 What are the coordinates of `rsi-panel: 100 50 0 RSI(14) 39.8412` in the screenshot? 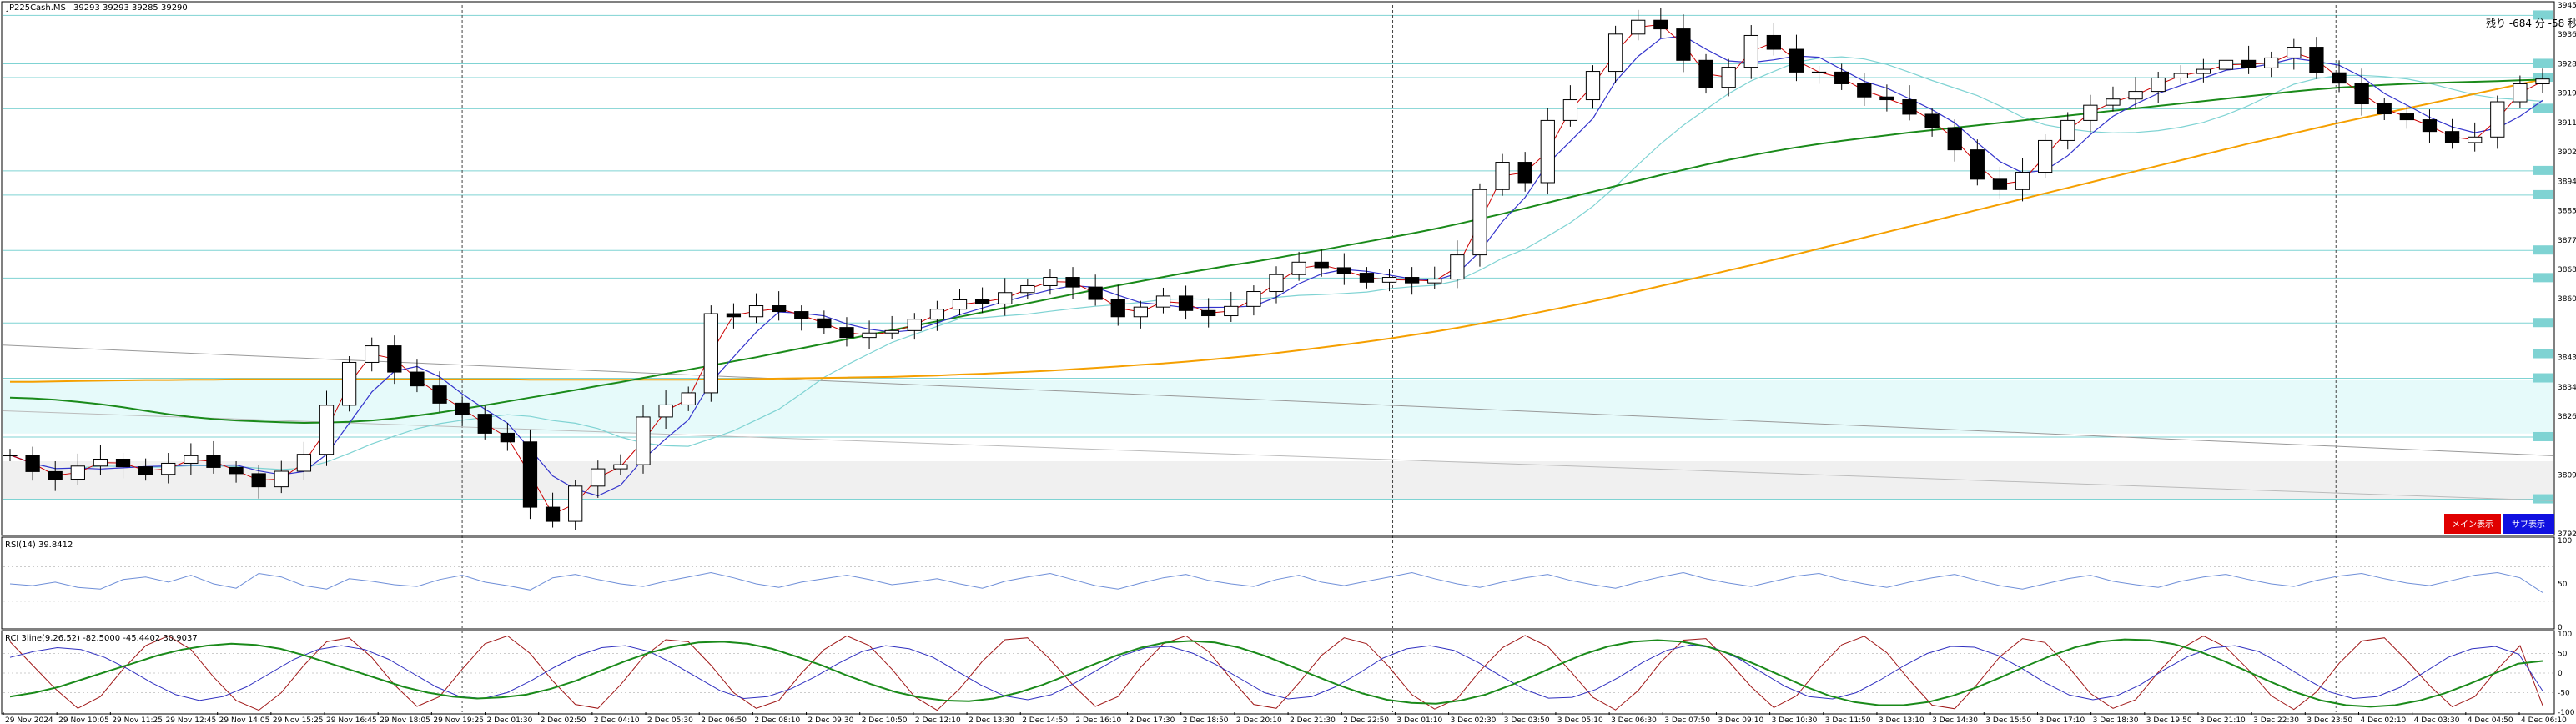 It's located at (1286, 584).